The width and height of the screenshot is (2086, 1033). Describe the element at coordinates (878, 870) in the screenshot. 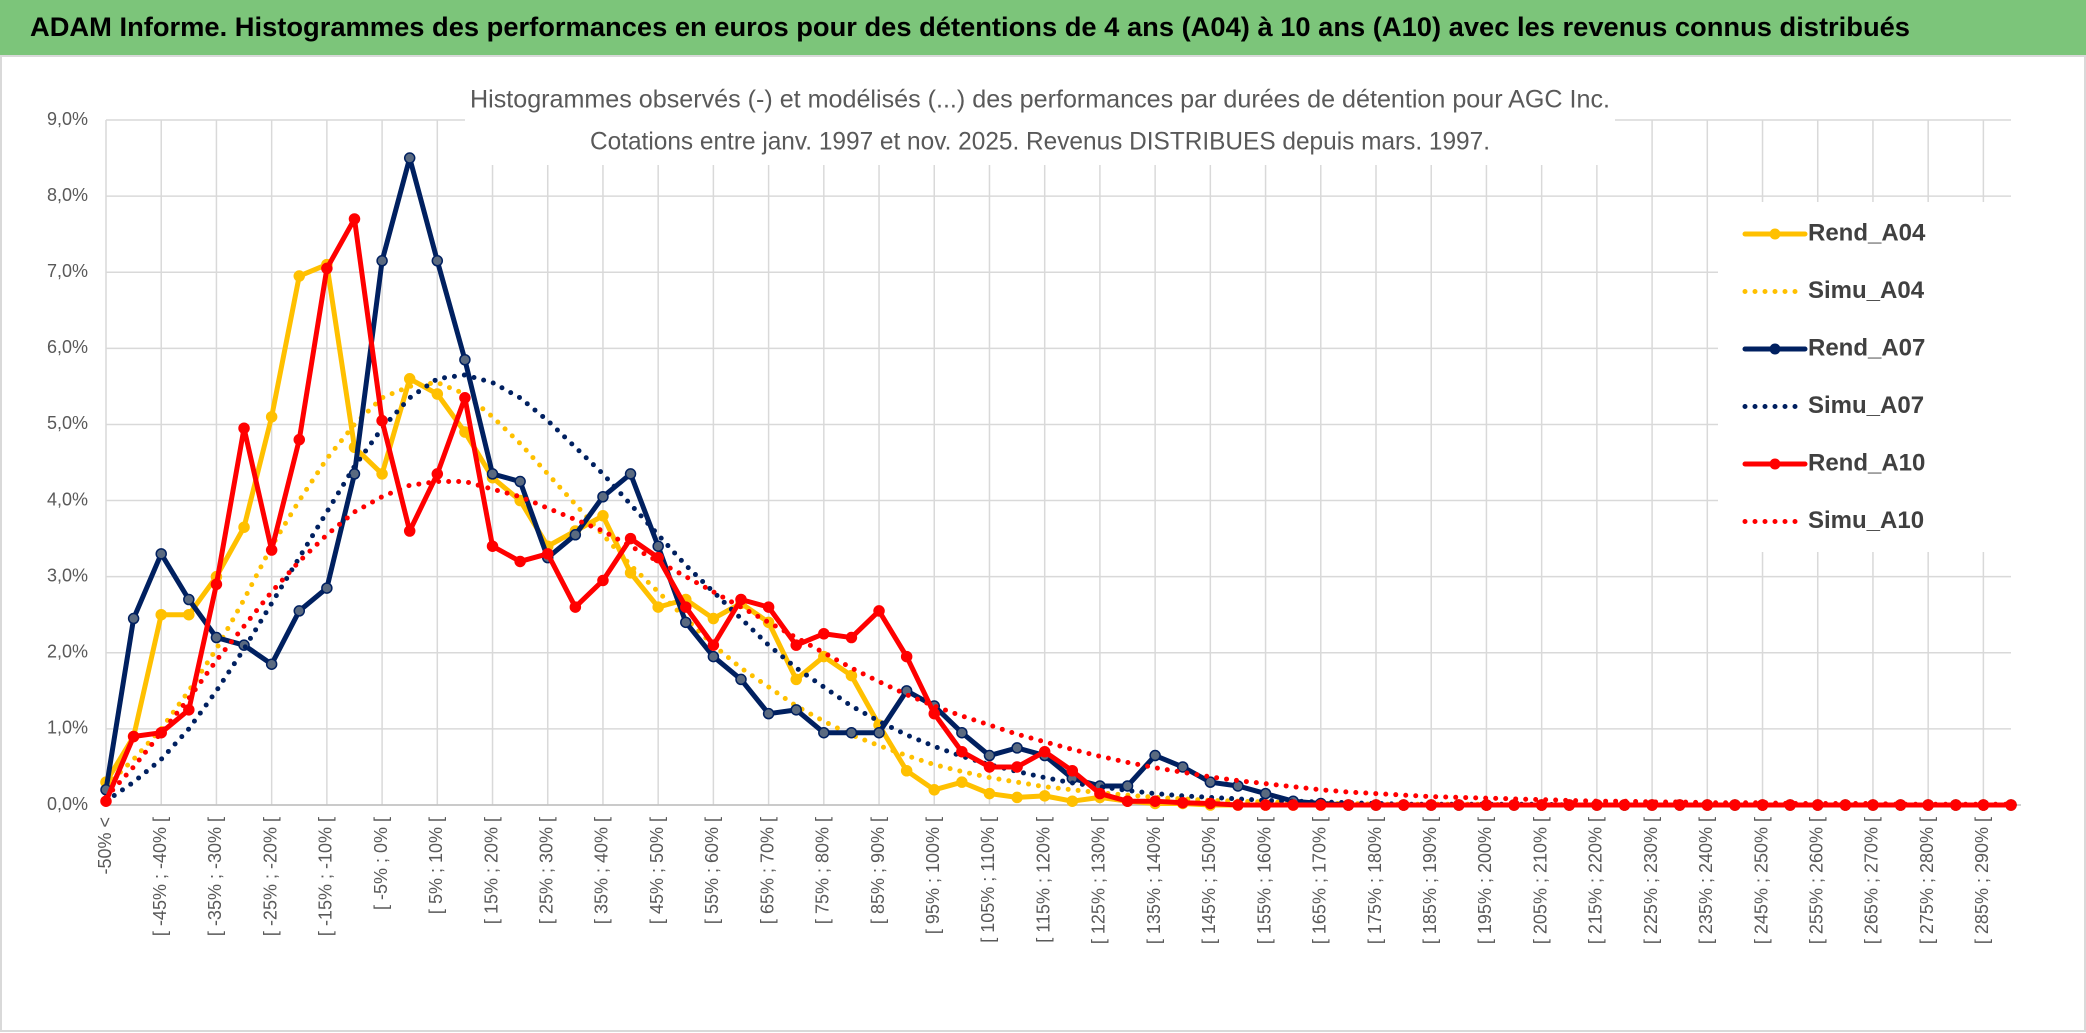

I see `x-tick-label: [ 85% ; 90% [` at that location.